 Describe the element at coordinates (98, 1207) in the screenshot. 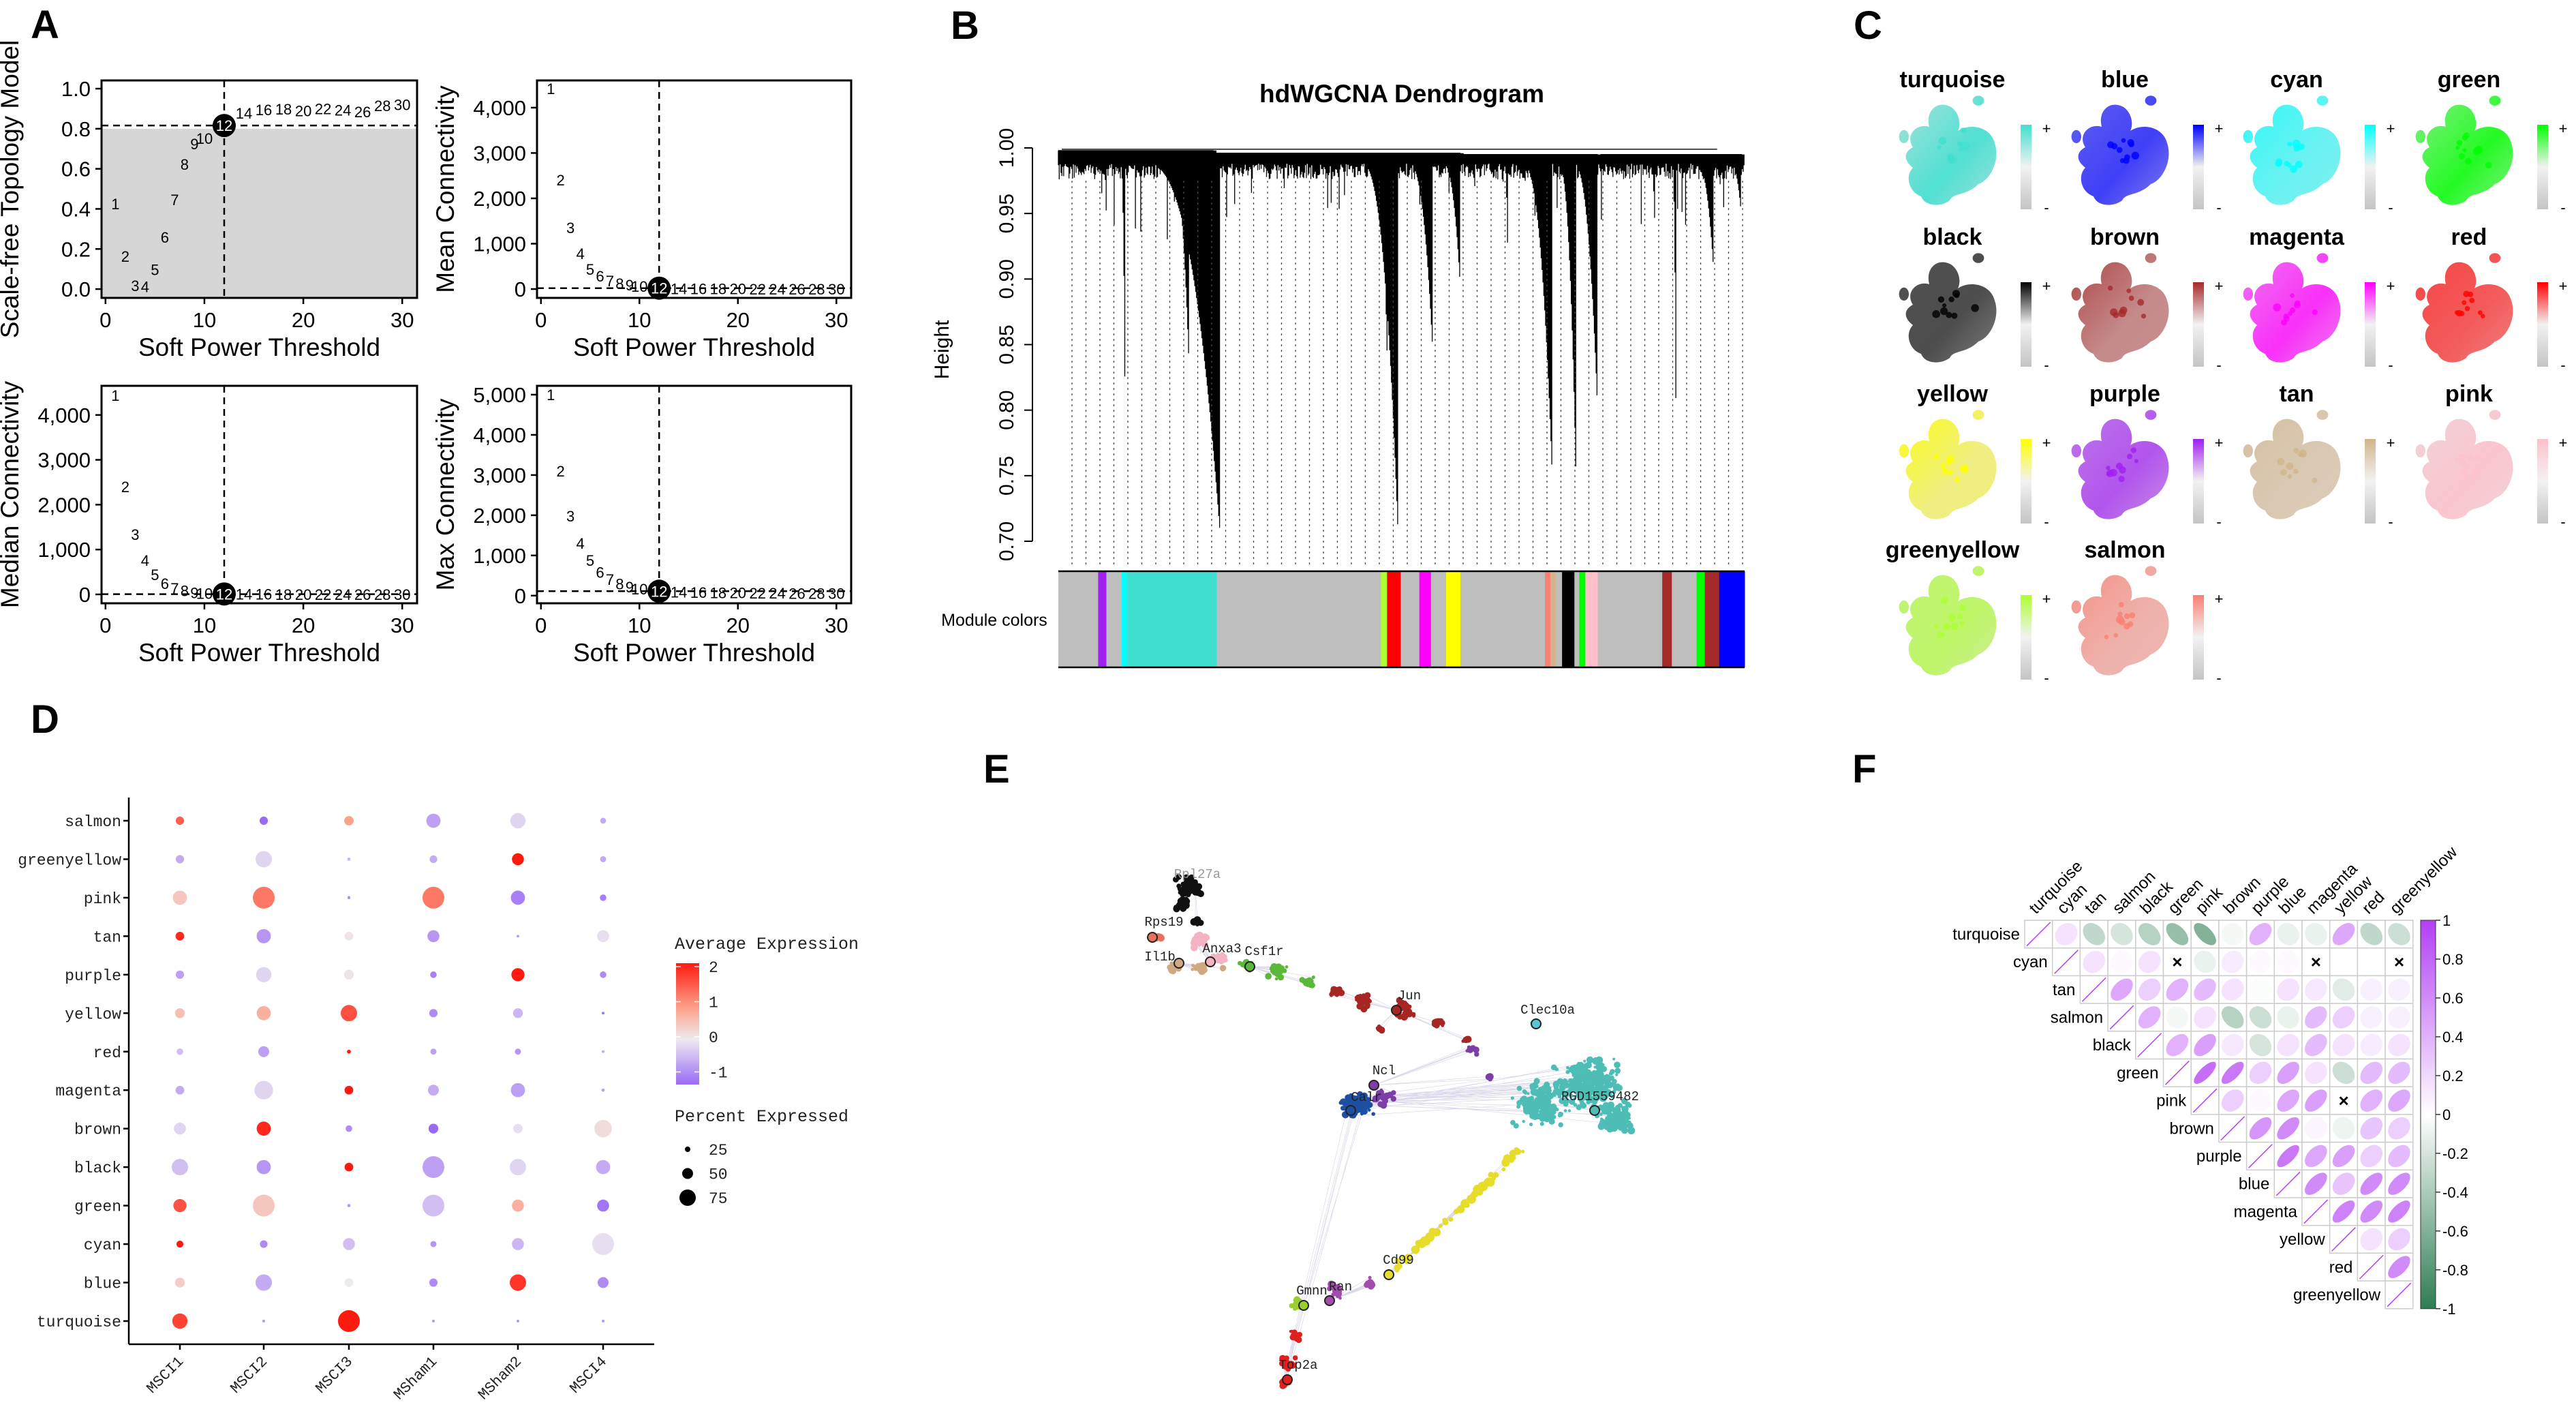

I see `row-label-green: green` at that location.